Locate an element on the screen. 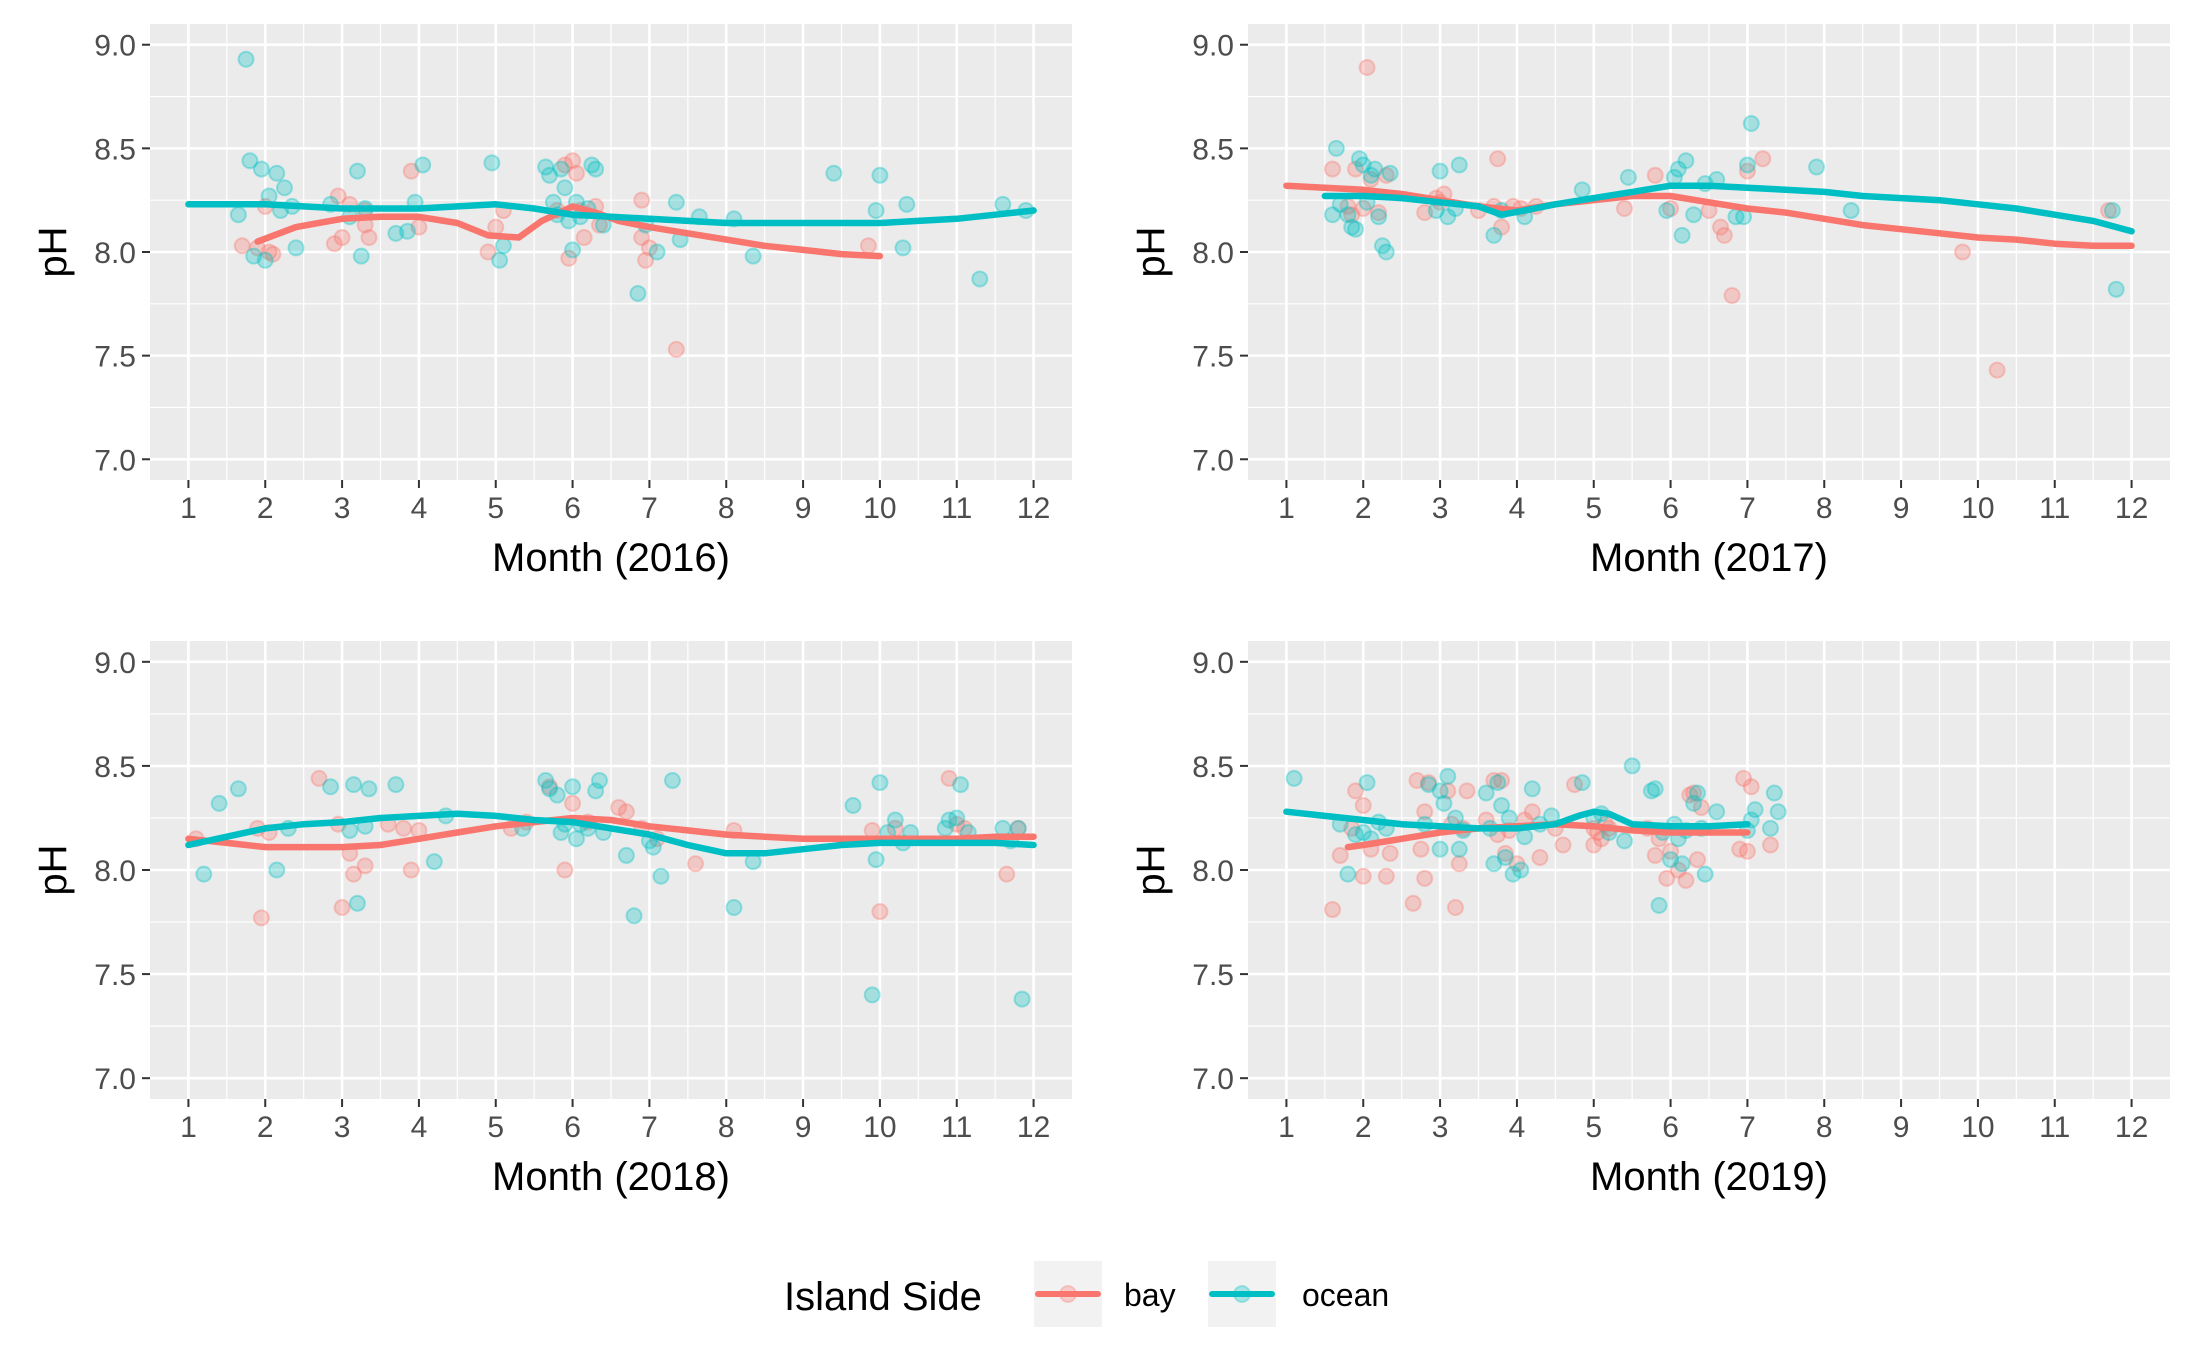  legend-label-bay: bay is located at coordinates (1150, 1295).